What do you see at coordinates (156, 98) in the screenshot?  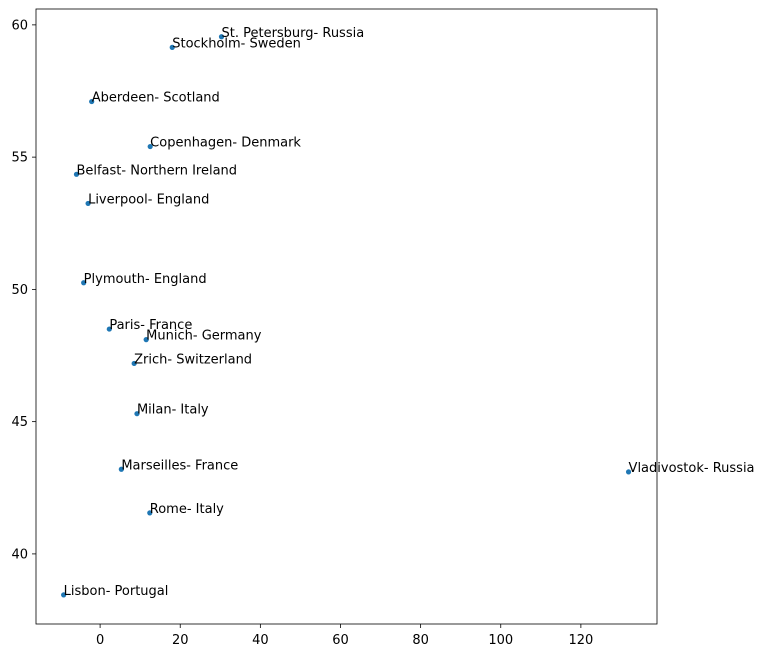 I see `point-label: Aberdeen- Scotland` at bounding box center [156, 98].